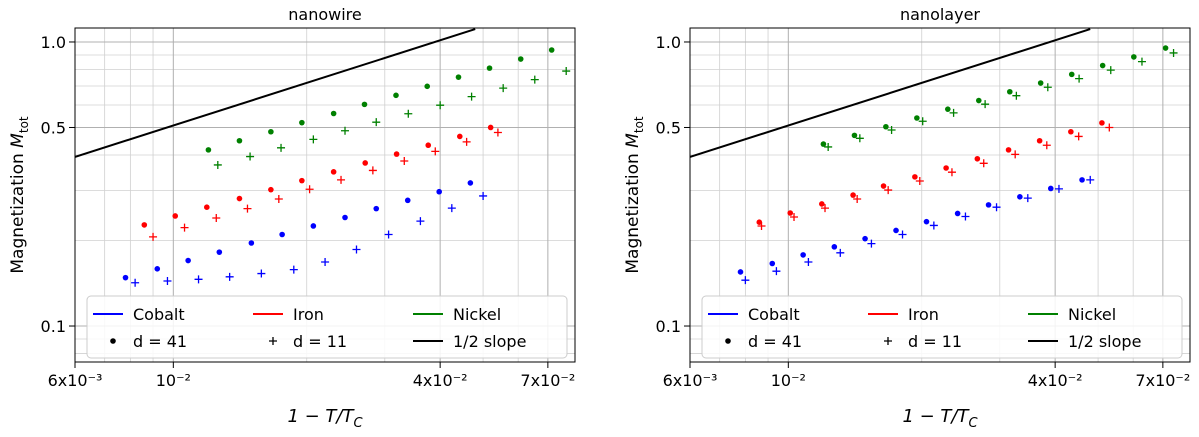  What do you see at coordinates (53, 42) in the screenshot?
I see `y-tick-label: 1.0` at bounding box center [53, 42].